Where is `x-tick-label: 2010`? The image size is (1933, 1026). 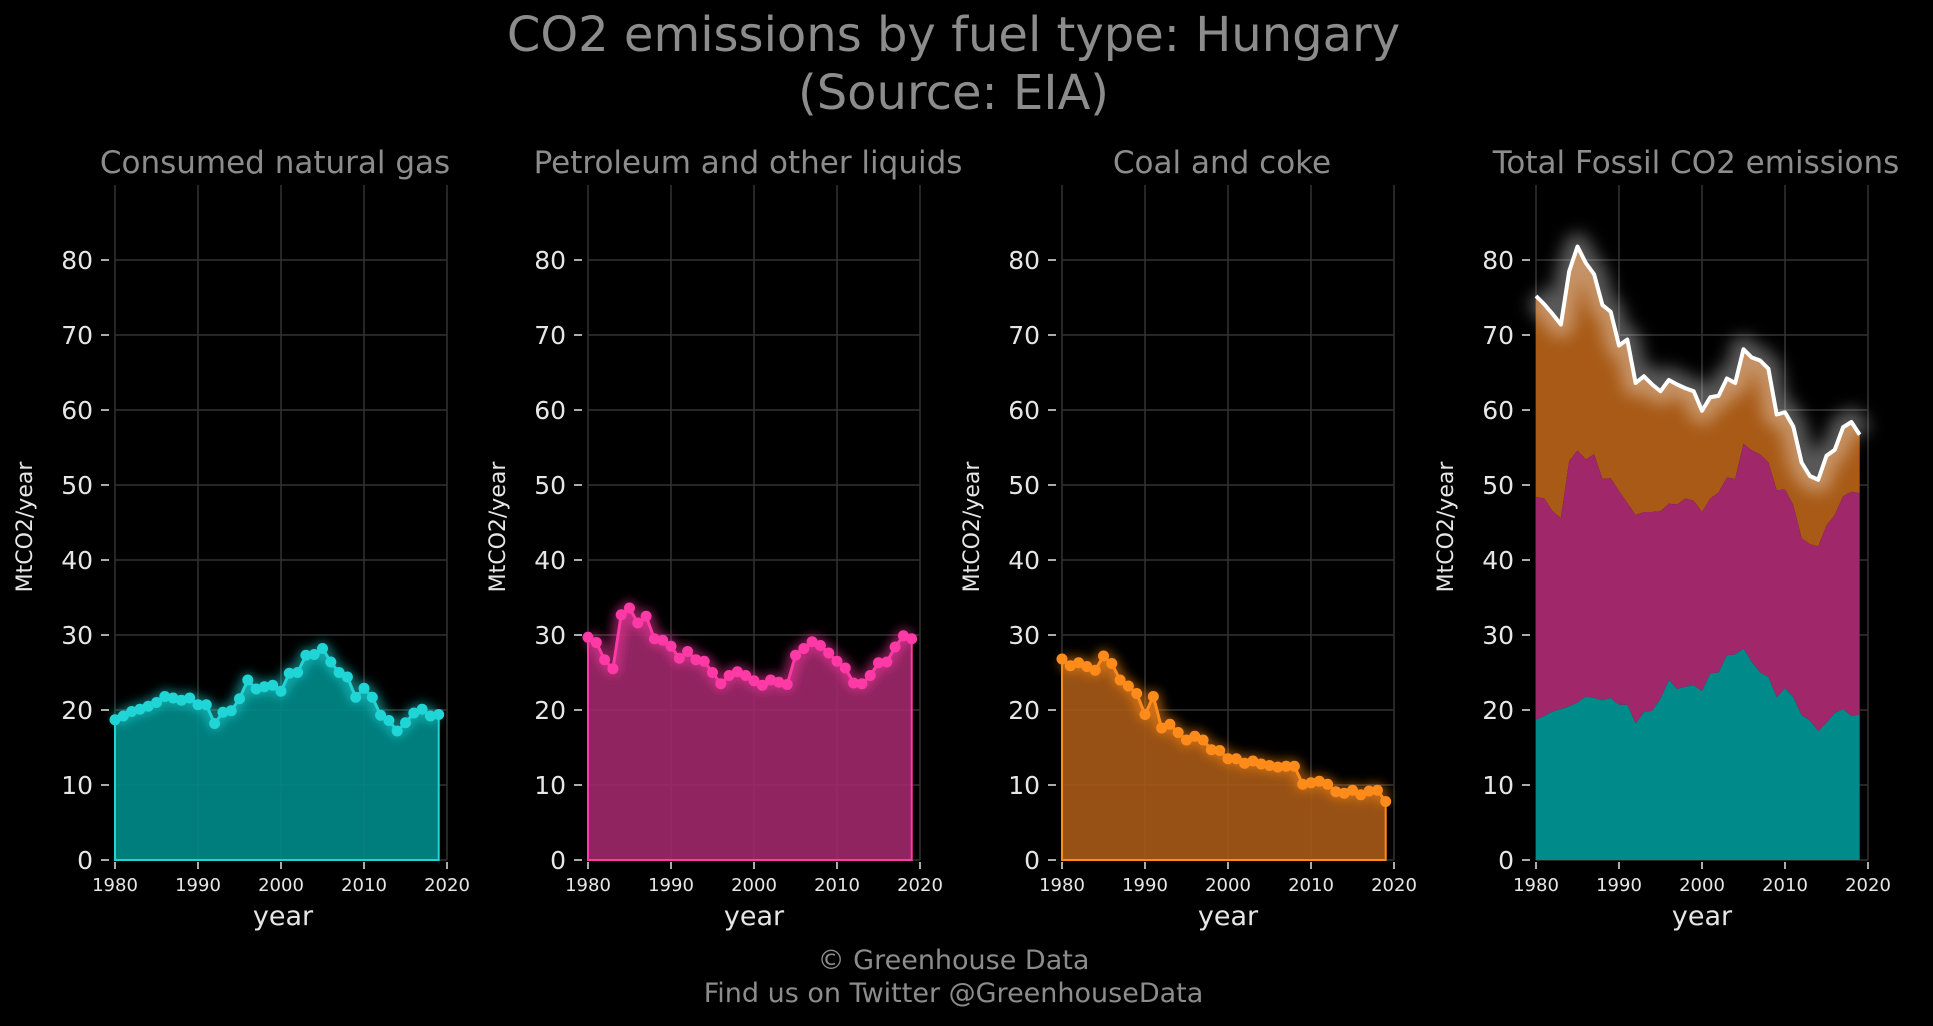
x-tick-label: 2010 is located at coordinates (1785, 885).